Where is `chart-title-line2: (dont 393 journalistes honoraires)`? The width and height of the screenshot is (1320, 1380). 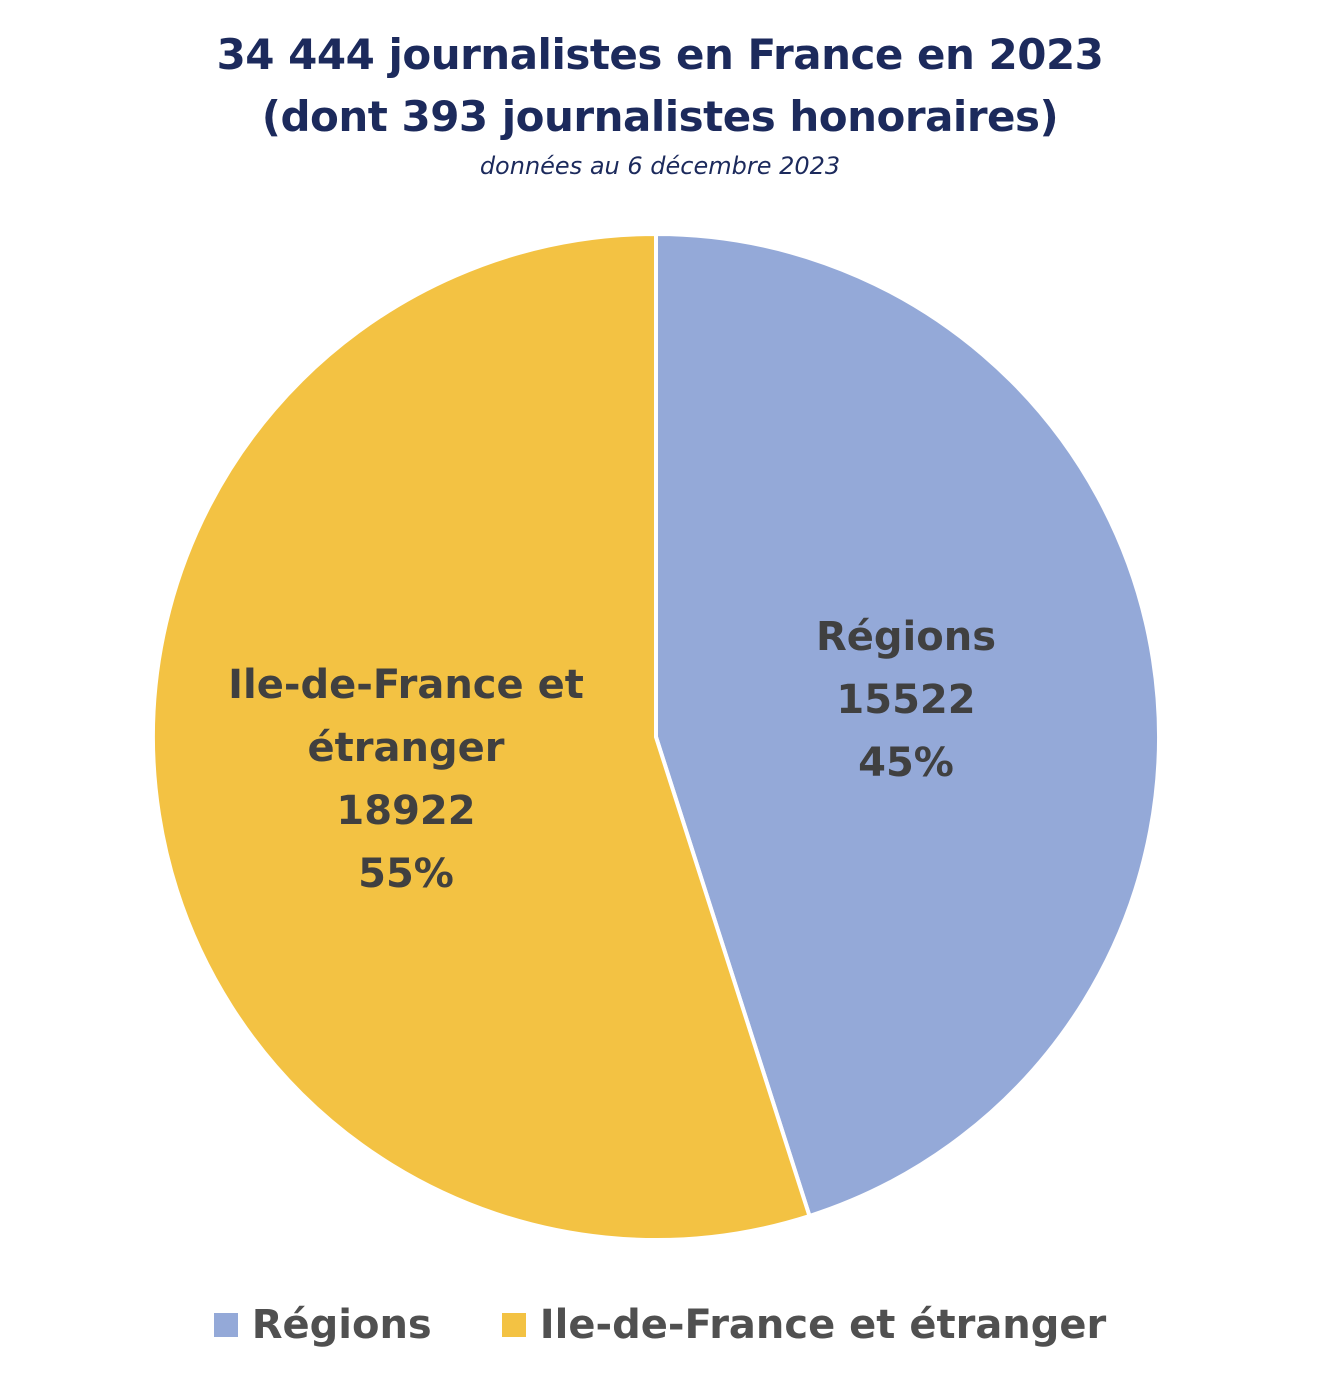 chart-title-line2: (dont 393 journalistes honoraires) is located at coordinates (660, 116).